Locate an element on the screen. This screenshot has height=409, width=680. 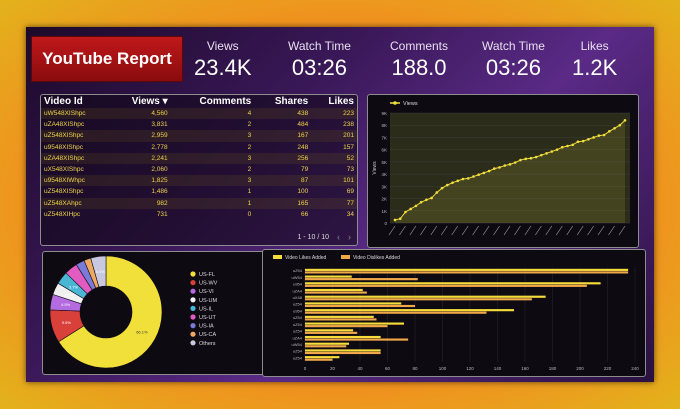
table-cell: 731 is located at coordinates (162, 214).